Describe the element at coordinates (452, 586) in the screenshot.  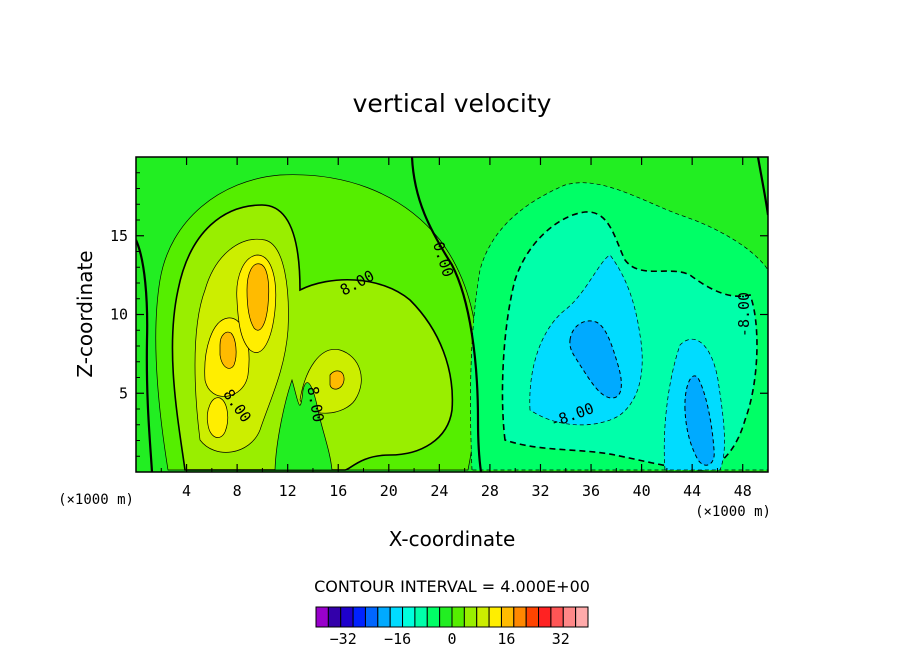
I see `contour-interval-label: CONTOUR INTERVAL = 4.000E+00` at that location.